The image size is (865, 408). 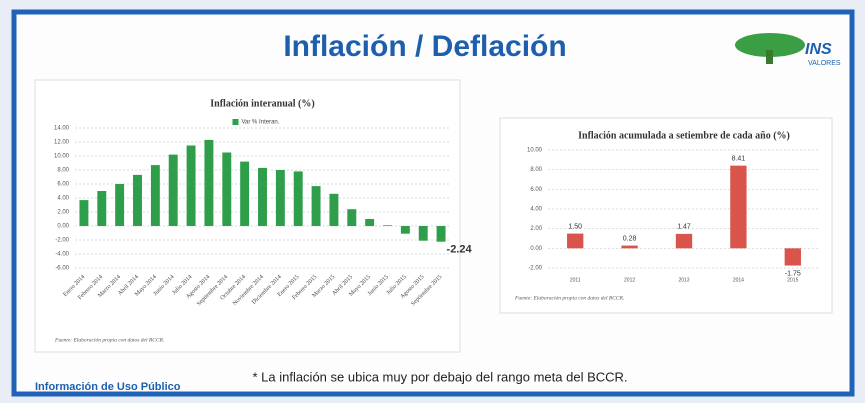 What do you see at coordinates (575, 226) in the screenshot?
I see `data-label: 1.50` at bounding box center [575, 226].